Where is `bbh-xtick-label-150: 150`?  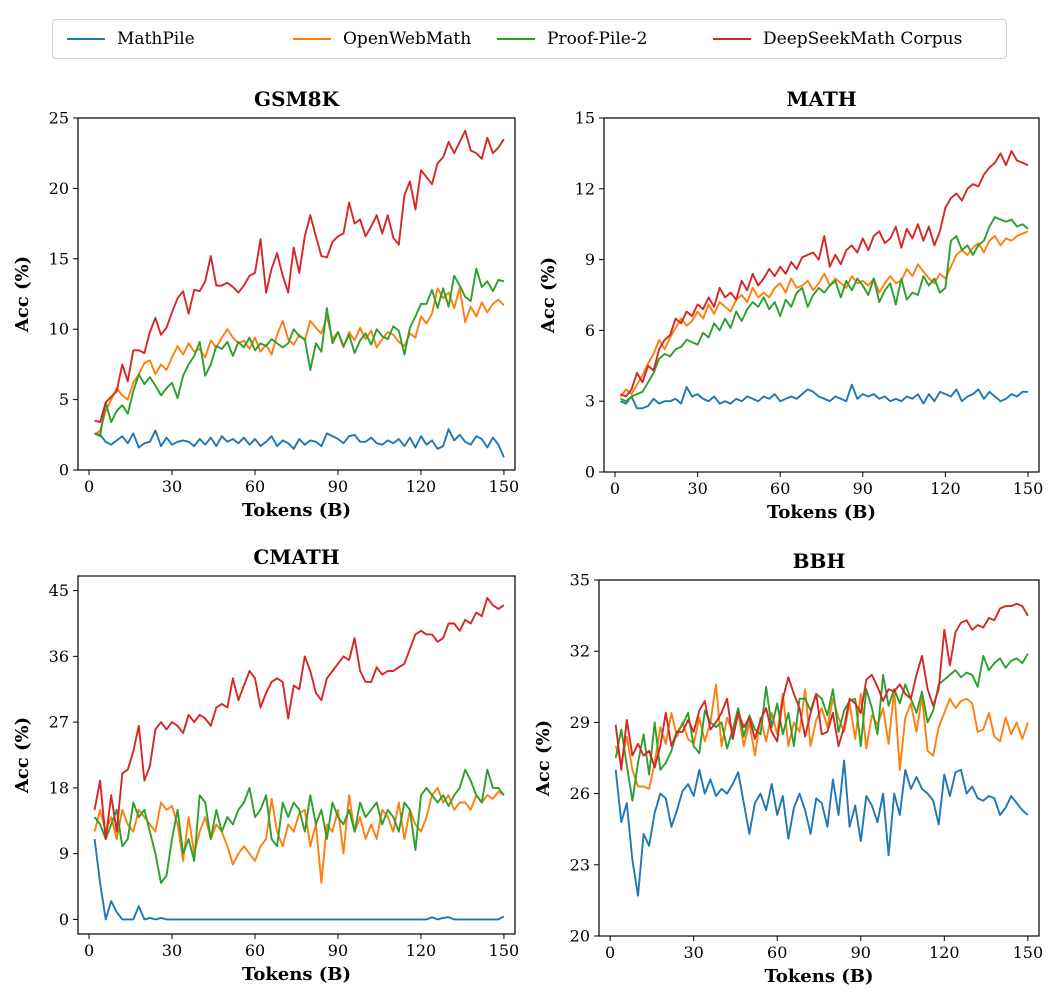 bbh-xtick-label-150: 150 is located at coordinates (1028, 952).